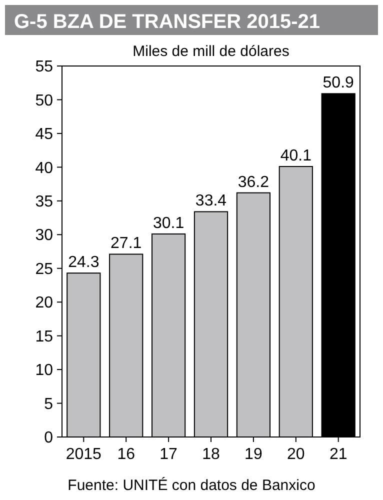 This screenshot has height=500, width=383. What do you see at coordinates (49, 438) in the screenshot?
I see `y-tick-label: 0` at bounding box center [49, 438].